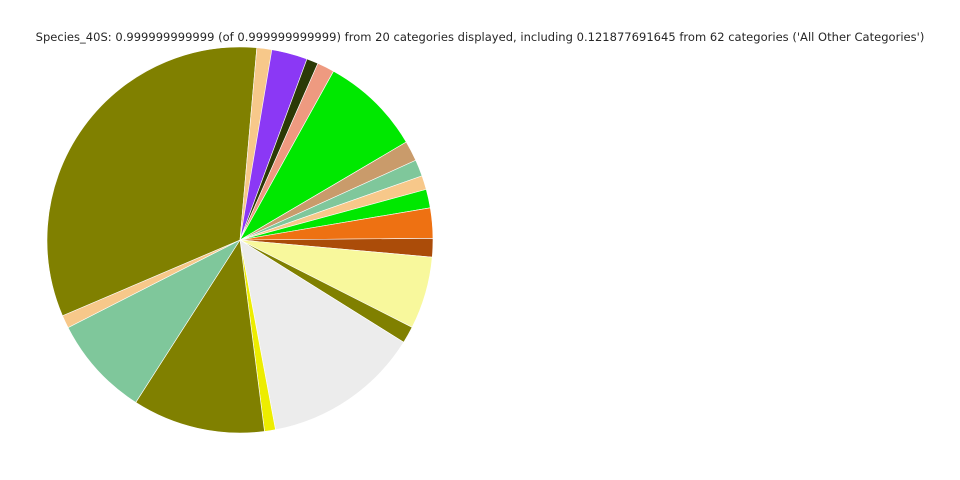 The height and width of the screenshot is (480, 960). What do you see at coordinates (152, 181) in the screenshot?
I see `pie-slice: All Other Categories: 0.3281` at bounding box center [152, 181].